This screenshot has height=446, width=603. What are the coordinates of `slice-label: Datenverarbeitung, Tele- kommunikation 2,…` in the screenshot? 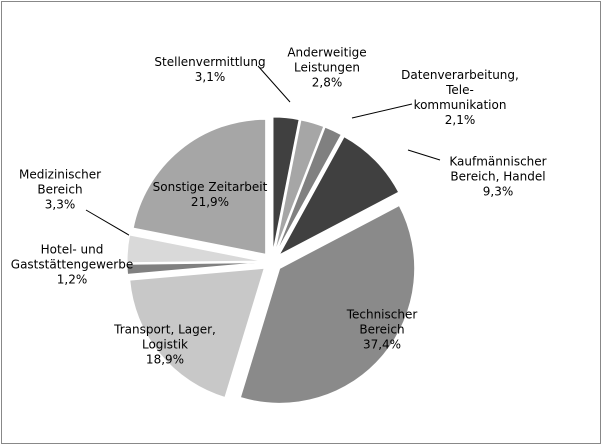 It's located at (460, 98).